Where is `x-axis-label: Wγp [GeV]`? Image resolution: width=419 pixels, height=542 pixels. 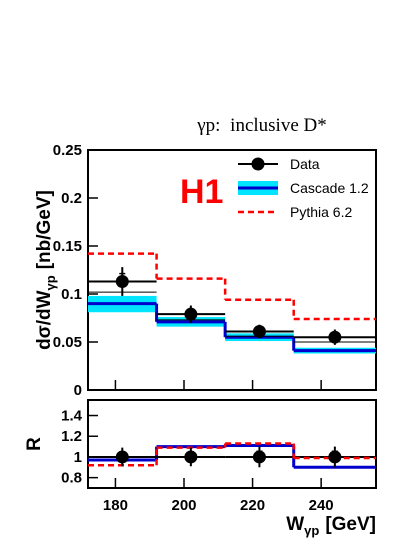
x-axis-label: Wγp [GeV] is located at coordinates (331, 526).